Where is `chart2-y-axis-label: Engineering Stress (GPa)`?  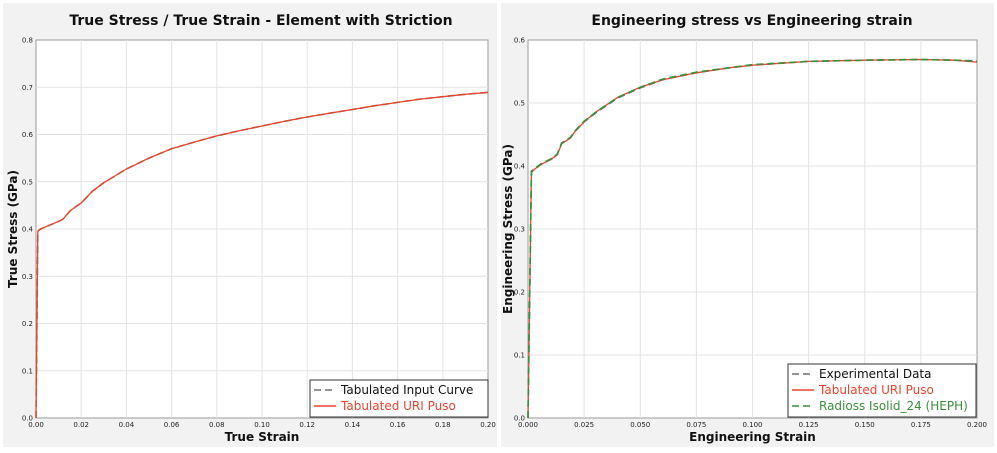 chart2-y-axis-label: Engineering Stress (GPa) is located at coordinates (508, 229).